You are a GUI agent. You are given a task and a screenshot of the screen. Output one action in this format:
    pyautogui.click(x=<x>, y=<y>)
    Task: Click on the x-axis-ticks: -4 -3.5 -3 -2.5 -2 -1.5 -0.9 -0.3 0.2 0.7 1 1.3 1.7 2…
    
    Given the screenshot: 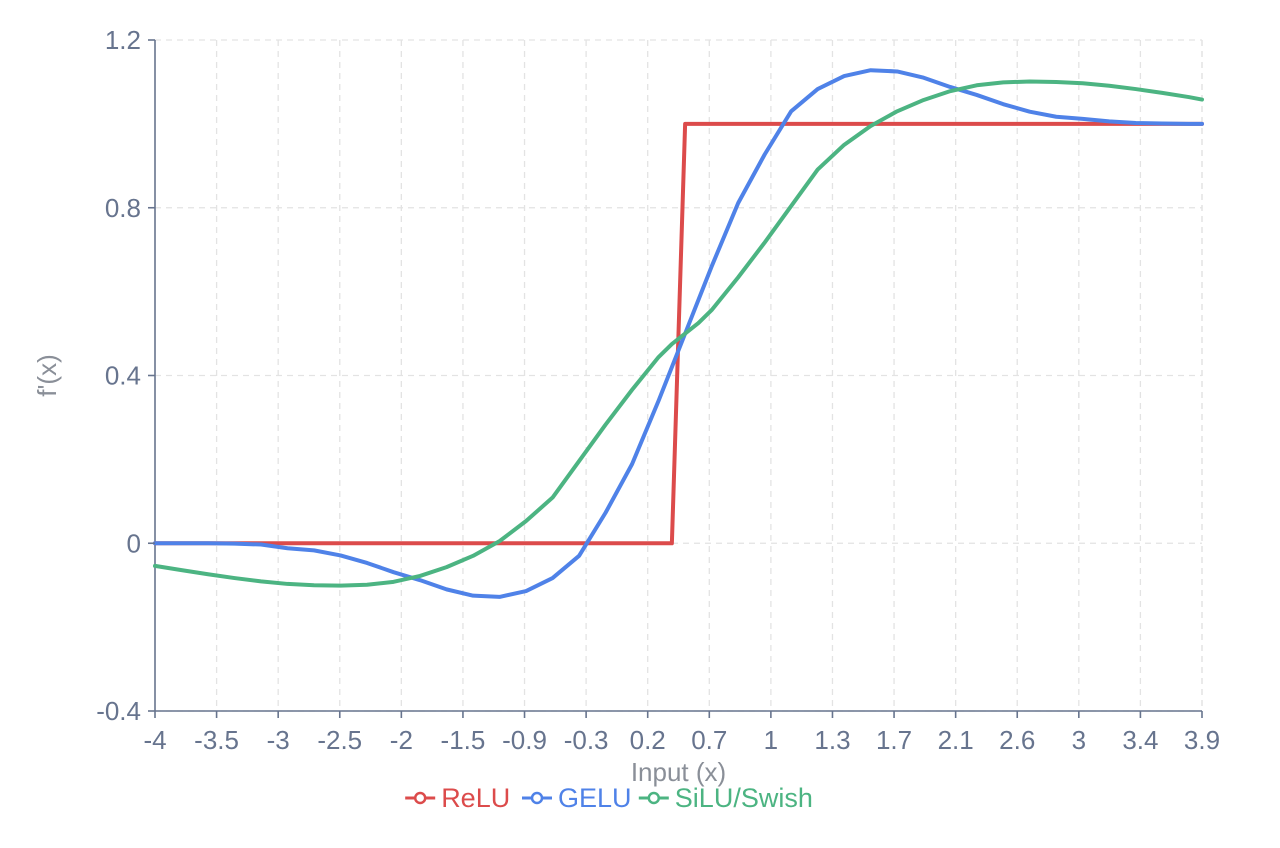 What is the action you would take?
    pyautogui.click(x=681, y=733)
    